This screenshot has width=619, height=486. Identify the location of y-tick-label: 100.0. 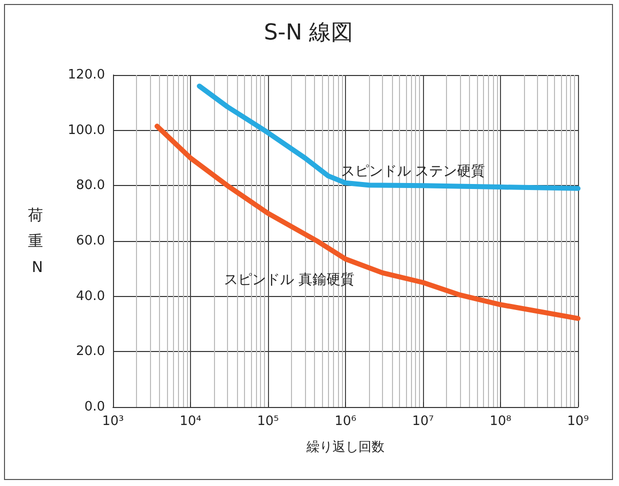
(86, 130).